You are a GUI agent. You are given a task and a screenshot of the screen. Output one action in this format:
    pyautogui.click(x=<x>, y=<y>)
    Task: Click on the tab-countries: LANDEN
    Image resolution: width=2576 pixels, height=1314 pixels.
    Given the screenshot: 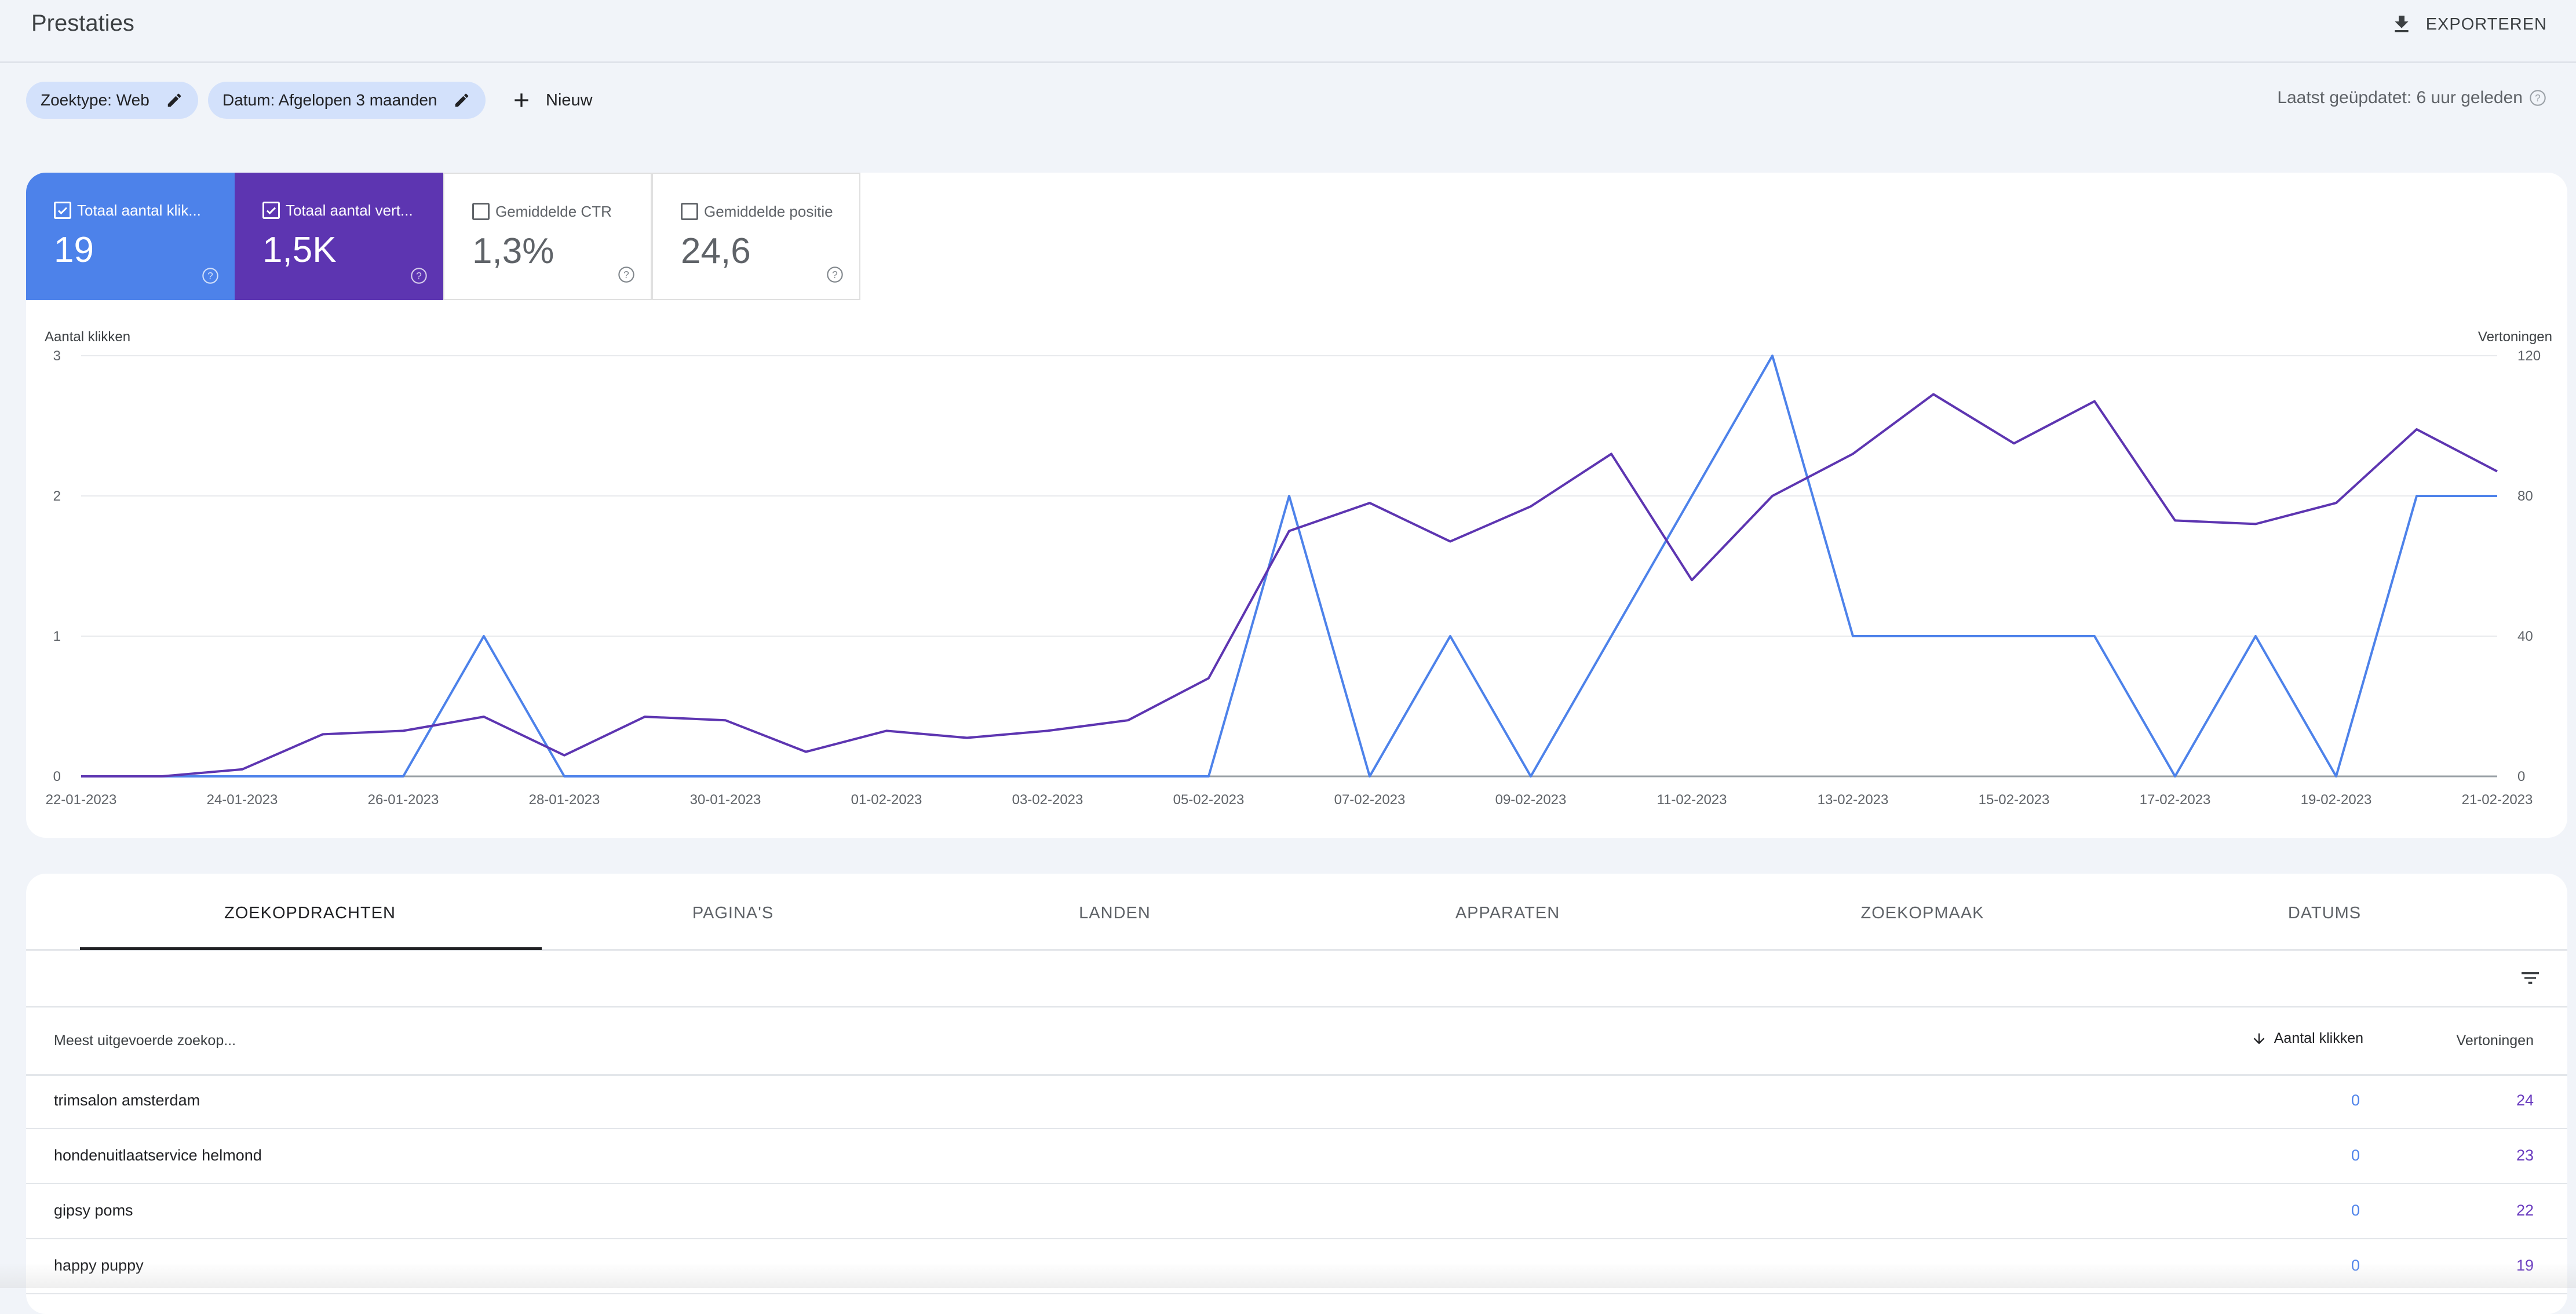 What is the action you would take?
    pyautogui.click(x=1115, y=913)
    